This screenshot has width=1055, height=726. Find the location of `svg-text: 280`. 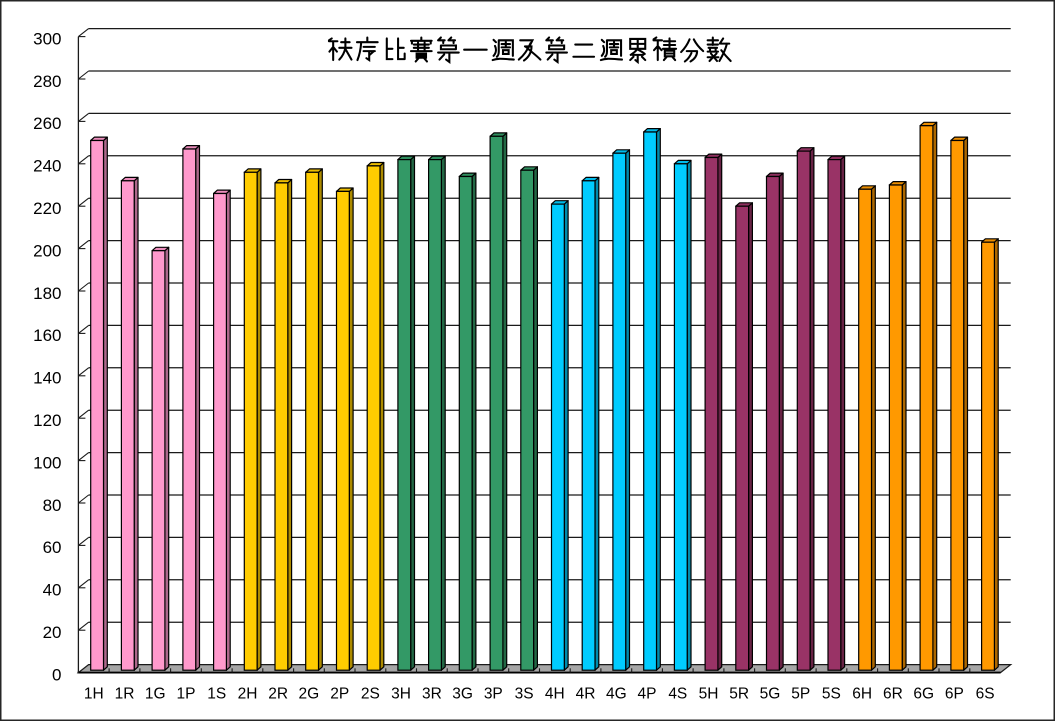

svg-text: 280 is located at coordinates (47, 81).